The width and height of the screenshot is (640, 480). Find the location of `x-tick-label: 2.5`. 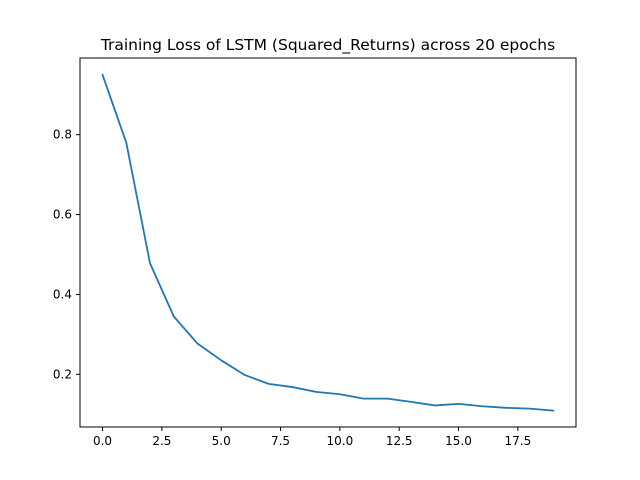

x-tick-label: 2.5 is located at coordinates (161, 441).